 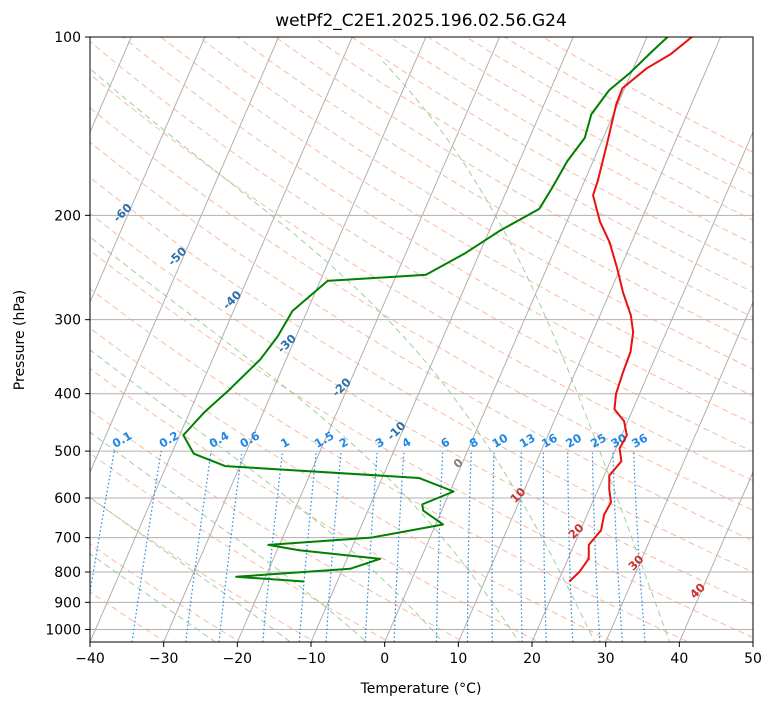 What do you see at coordinates (458, 463) in the screenshot?
I see `zero-isotherm-label: 0` at bounding box center [458, 463].